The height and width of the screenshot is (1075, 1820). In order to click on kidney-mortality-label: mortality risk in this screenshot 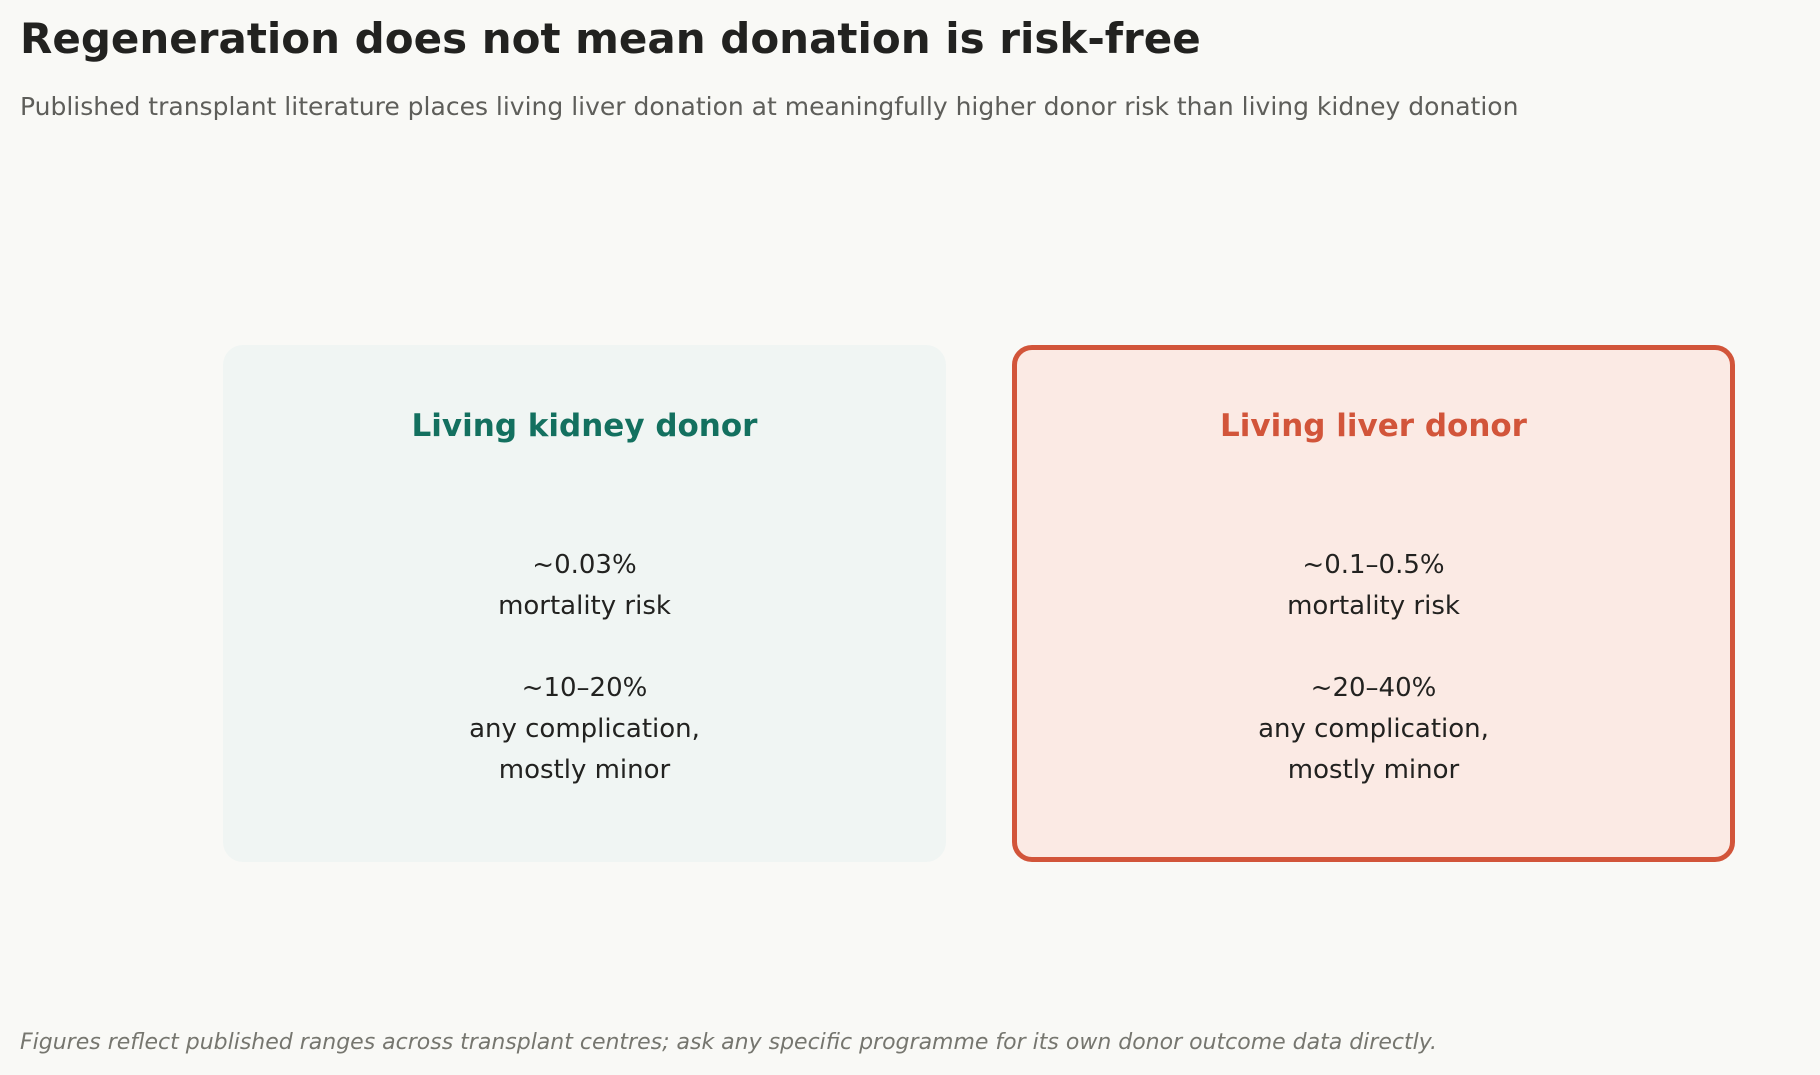, I will do `click(584, 606)`.